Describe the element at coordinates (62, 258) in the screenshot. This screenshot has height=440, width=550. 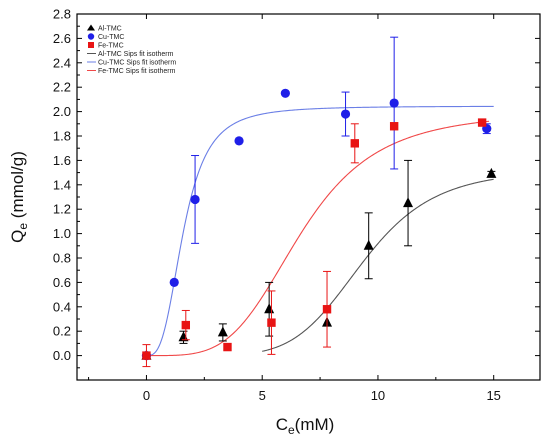
I see `y-tick-label: 0.8` at that location.